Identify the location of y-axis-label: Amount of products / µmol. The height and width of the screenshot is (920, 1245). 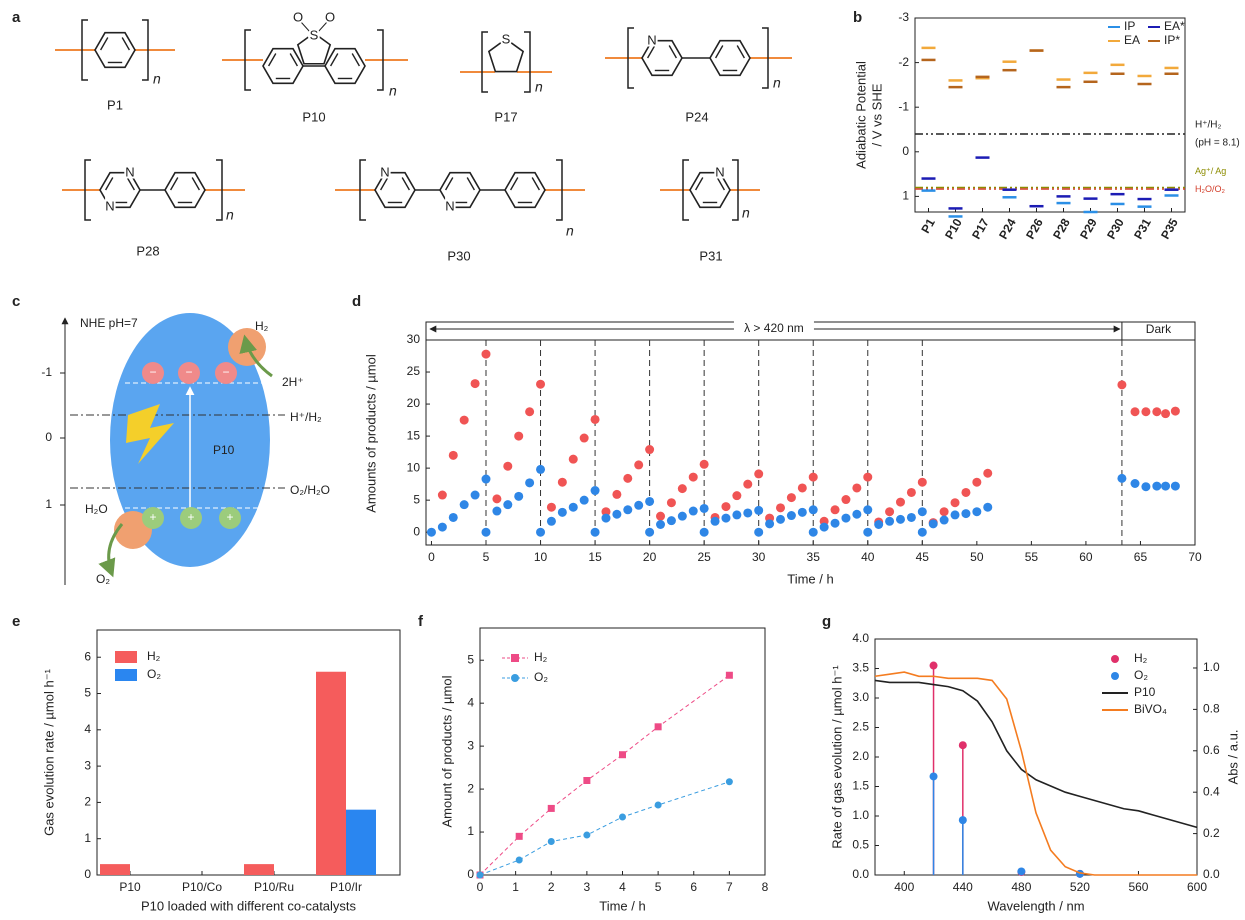
(446, 751).